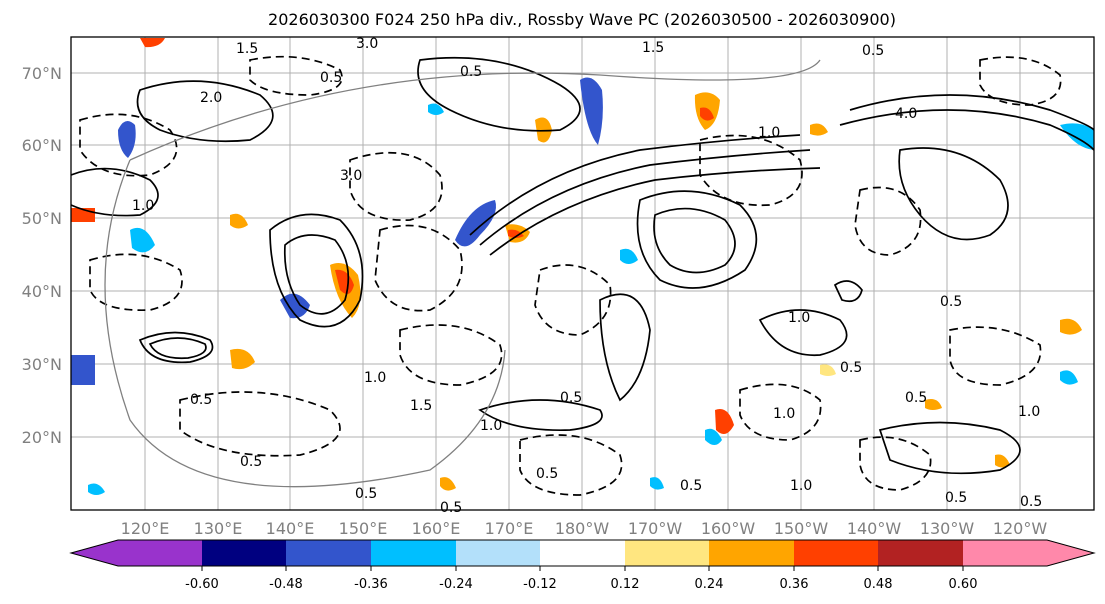 The width and height of the screenshot is (1105, 604). What do you see at coordinates (509, 528) in the screenshot?
I see `lon-tick-label: 170°E` at bounding box center [509, 528].